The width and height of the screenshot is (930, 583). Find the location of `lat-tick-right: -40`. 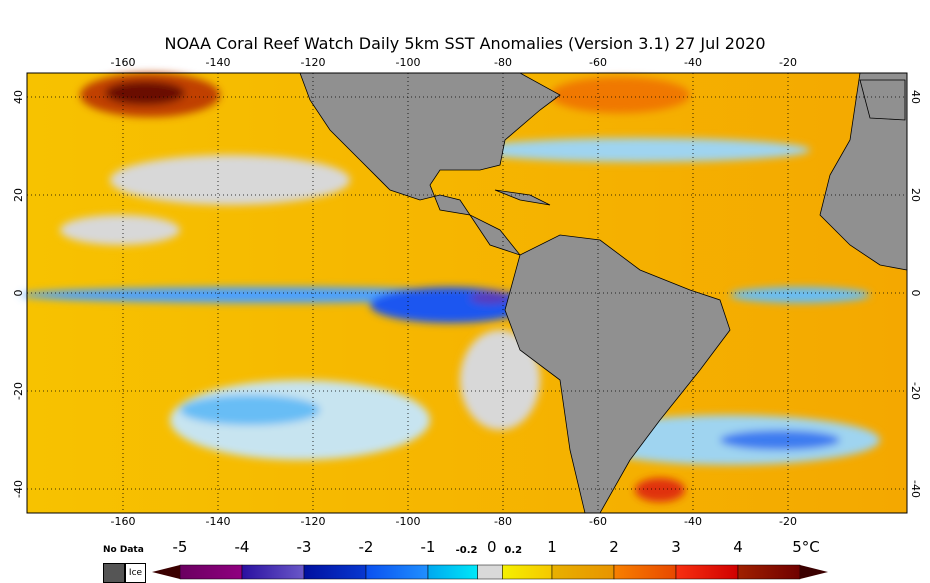

lat-tick-right: -40 is located at coordinates (915, 489).